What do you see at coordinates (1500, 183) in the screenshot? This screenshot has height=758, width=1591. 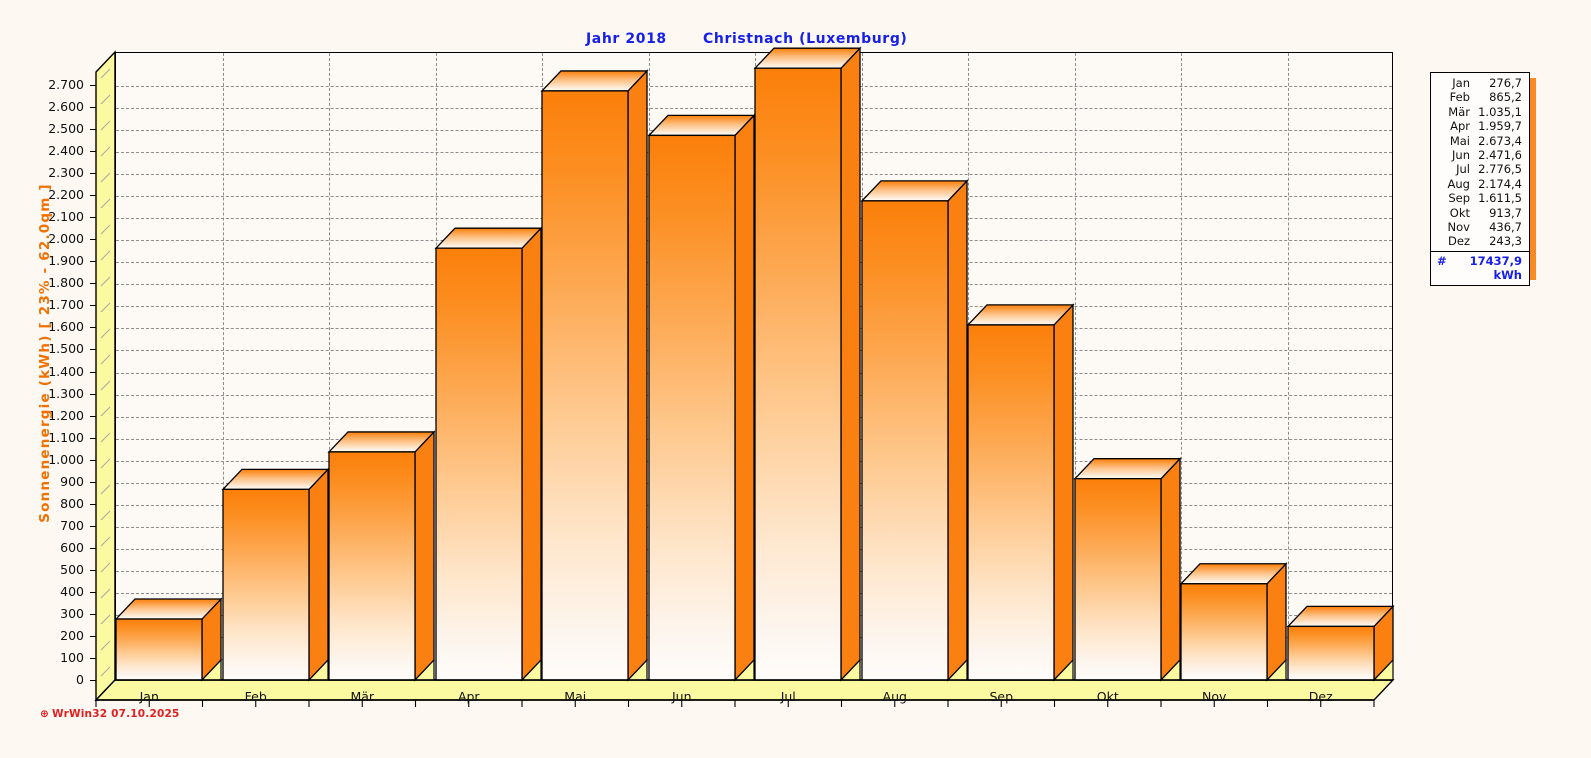 I see `legend-value: 2.174,4` at bounding box center [1500, 183].